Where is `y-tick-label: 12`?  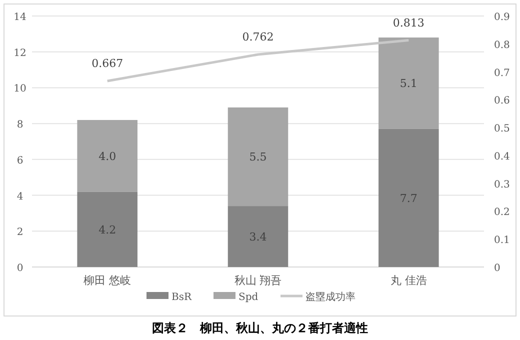
y-tick-label: 12 is located at coordinates (20, 53).